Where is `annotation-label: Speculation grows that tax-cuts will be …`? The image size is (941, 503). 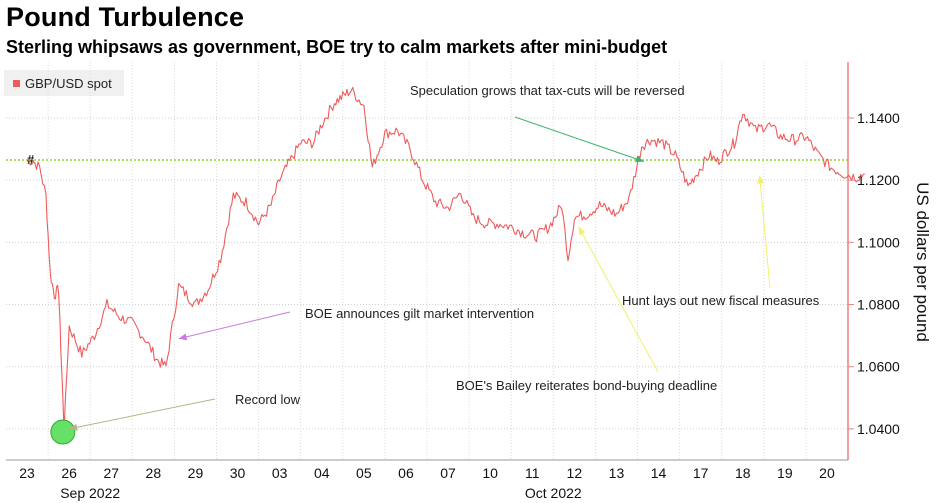
annotation-label: Speculation grows that tax-cuts will be … is located at coordinates (547, 90).